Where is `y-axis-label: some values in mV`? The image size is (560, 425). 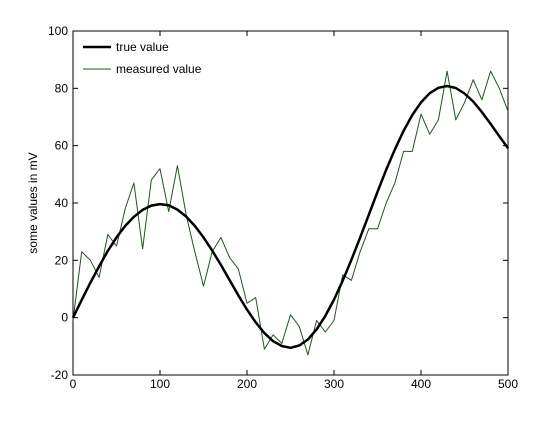
y-axis-label: some values in mV is located at coordinates (33, 202).